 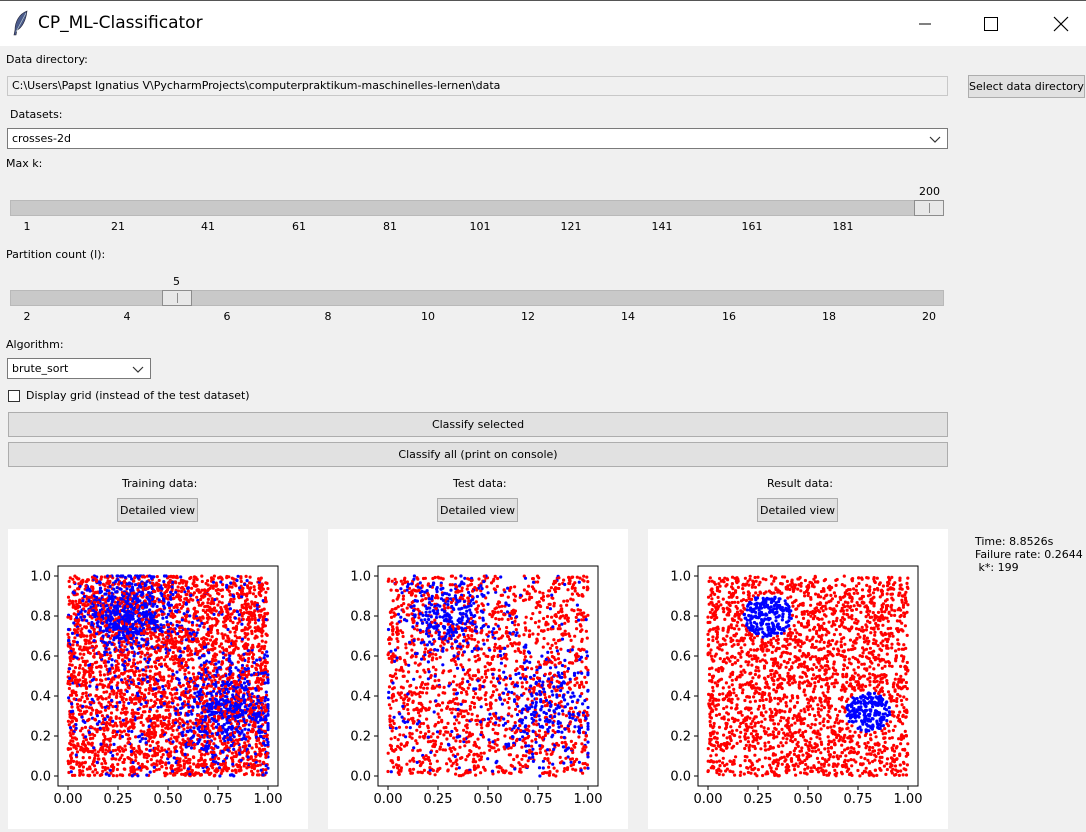 What do you see at coordinates (390, 226) in the screenshot?
I see `max-k-tick: 81` at bounding box center [390, 226].